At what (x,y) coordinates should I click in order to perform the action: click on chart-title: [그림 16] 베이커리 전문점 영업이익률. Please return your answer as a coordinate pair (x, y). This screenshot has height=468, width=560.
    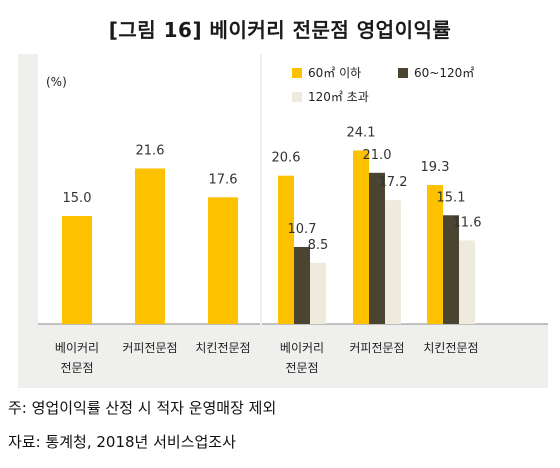
    Looking at the image, I should click on (280, 30).